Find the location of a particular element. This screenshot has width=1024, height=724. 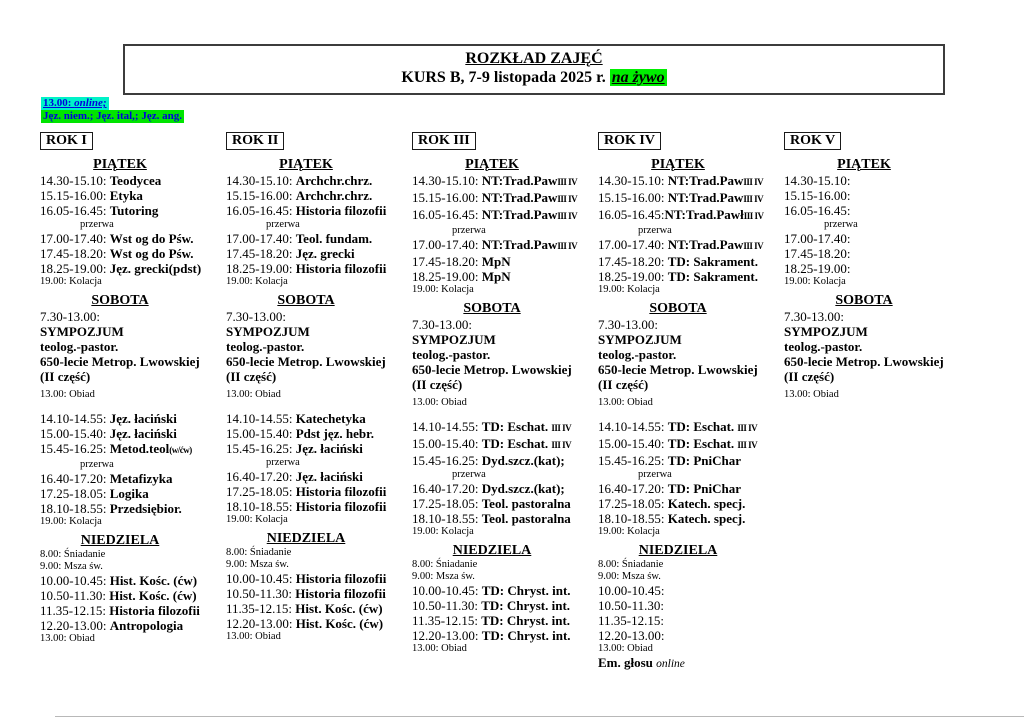

day-header: SOBOTA is located at coordinates (492, 309).